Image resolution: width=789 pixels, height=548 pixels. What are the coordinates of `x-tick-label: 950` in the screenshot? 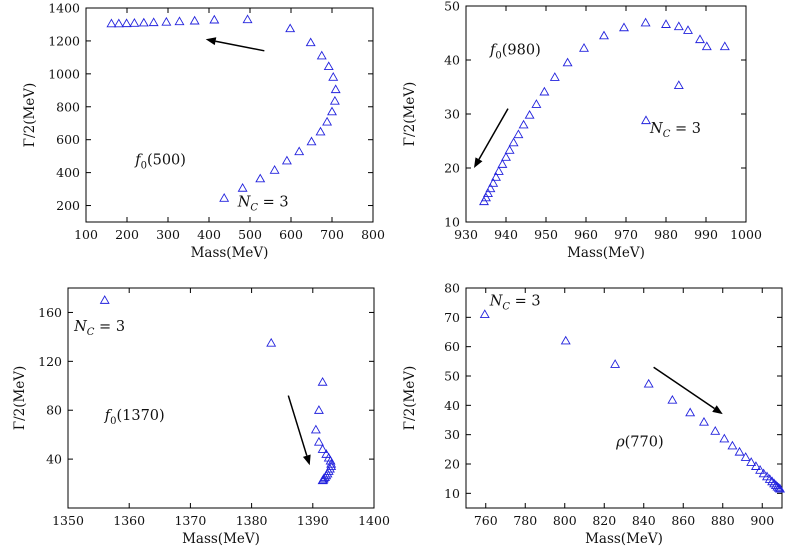 It's located at (546, 234).